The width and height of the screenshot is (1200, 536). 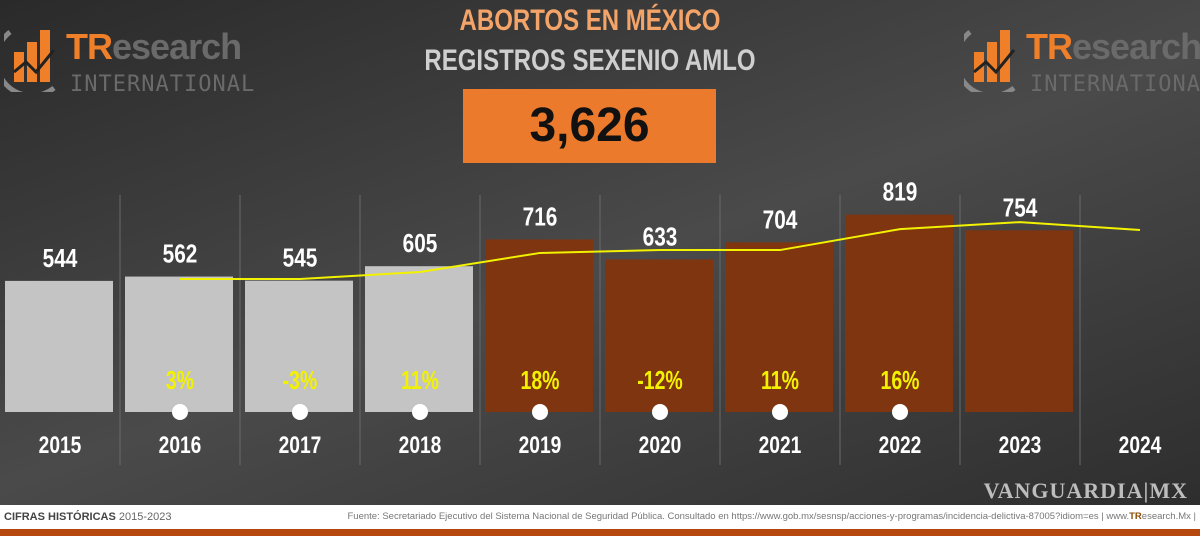 I want to click on bar-2021, so click(x=779, y=327).